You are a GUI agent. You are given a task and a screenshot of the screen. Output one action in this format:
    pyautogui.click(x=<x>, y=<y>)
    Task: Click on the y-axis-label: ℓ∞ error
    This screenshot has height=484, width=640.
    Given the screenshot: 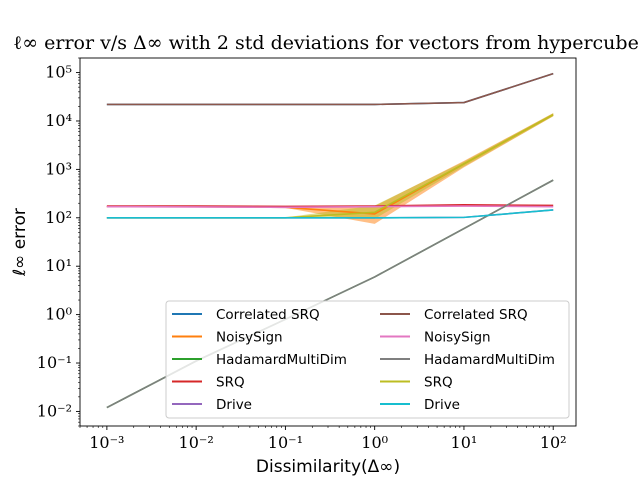 What is the action you would take?
    pyautogui.click(x=20, y=242)
    